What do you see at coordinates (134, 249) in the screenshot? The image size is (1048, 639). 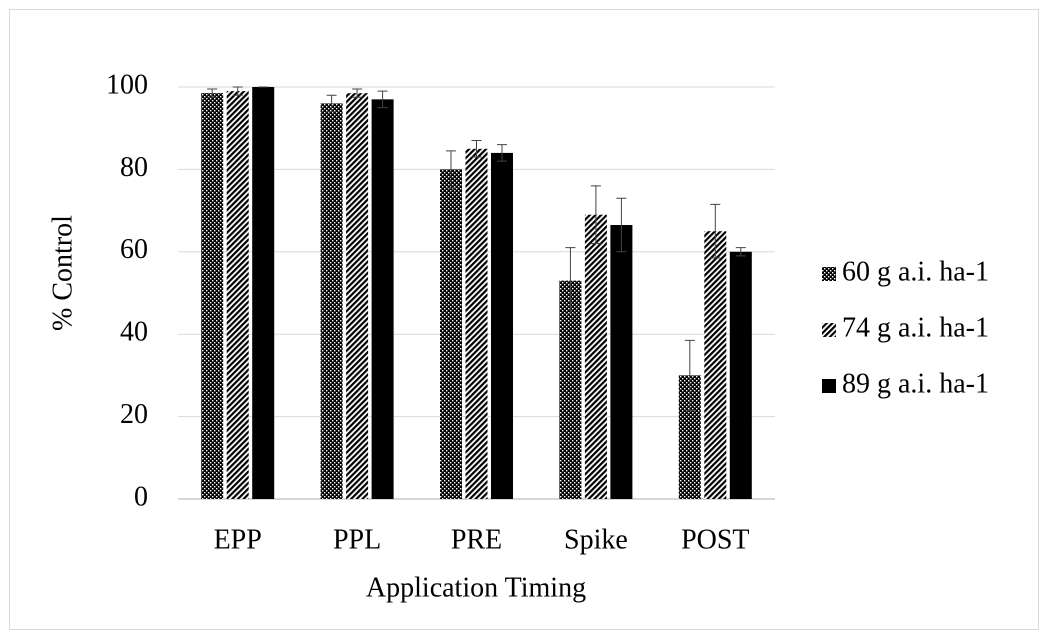 I see `y-tick-label: 60` at bounding box center [134, 249].